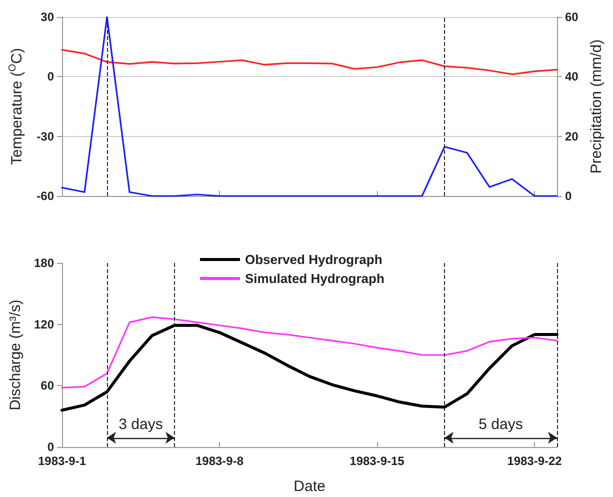 The image size is (613, 497). I want to click on x-tick-label: 1983-9-8, so click(219, 461).